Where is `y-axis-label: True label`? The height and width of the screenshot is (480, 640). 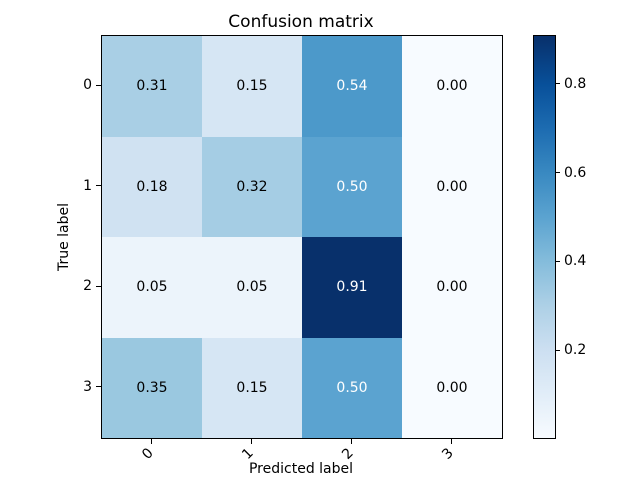
y-axis-label: True label is located at coordinates (64, 237).